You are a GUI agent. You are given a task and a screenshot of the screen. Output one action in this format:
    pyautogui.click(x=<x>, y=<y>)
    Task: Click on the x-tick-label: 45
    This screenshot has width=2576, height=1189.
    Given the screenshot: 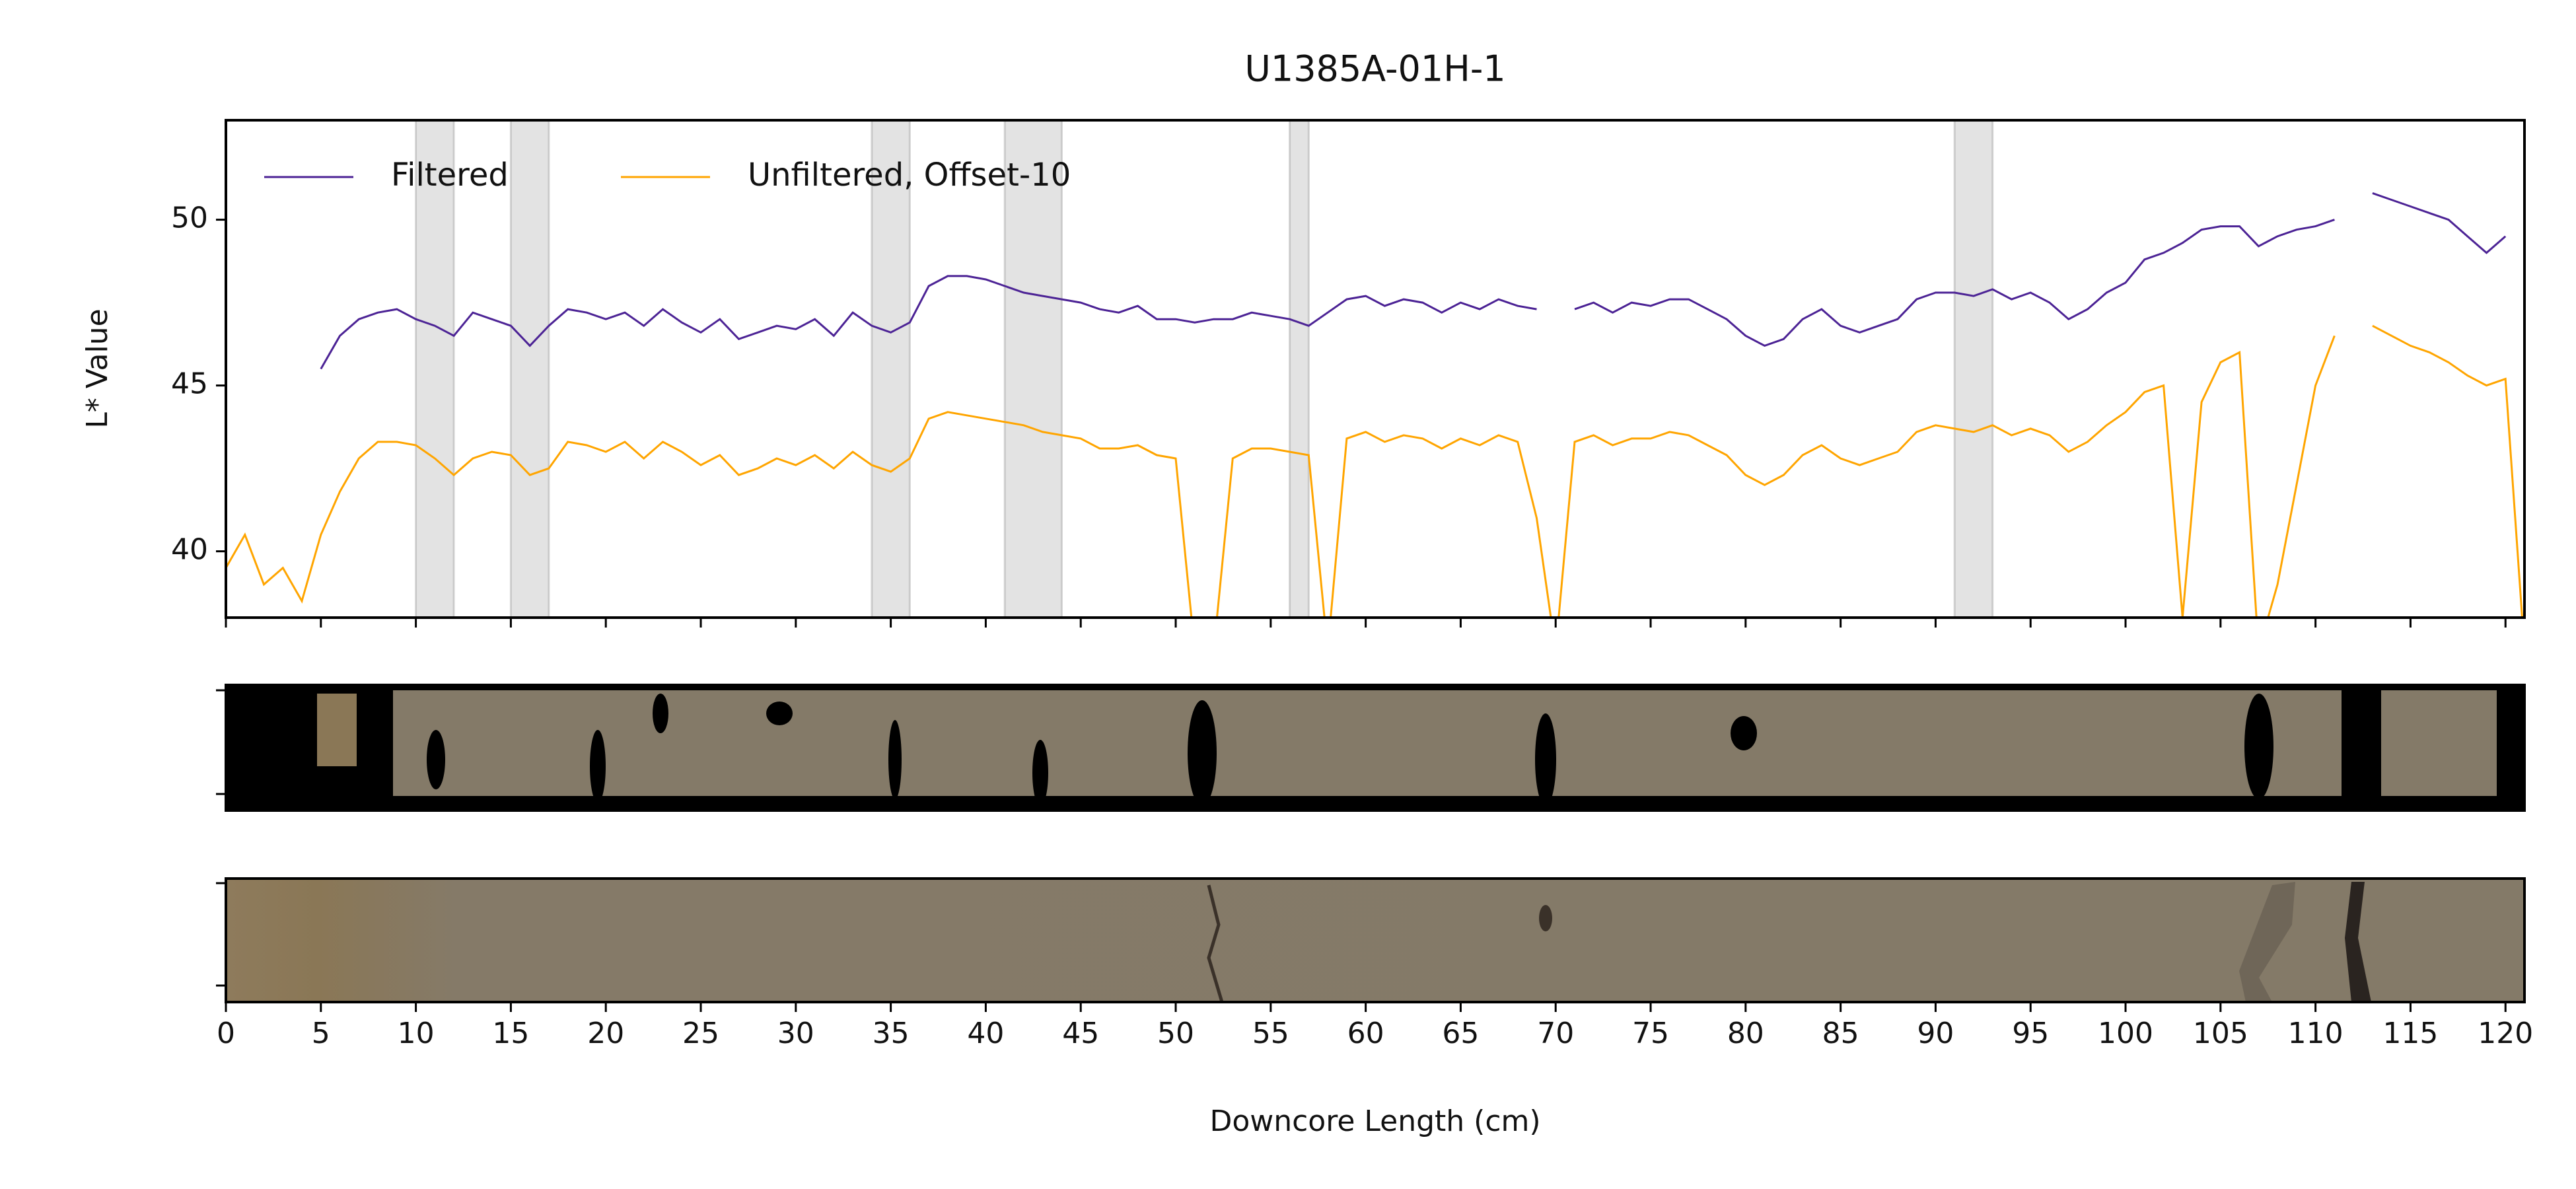 What is the action you would take?
    pyautogui.click(x=1080, y=1033)
    